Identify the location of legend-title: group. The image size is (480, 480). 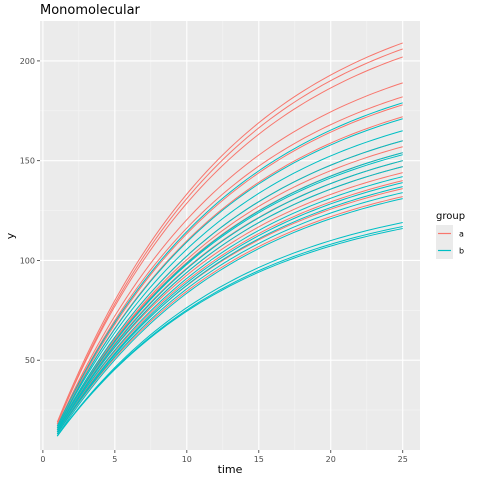
(450, 216).